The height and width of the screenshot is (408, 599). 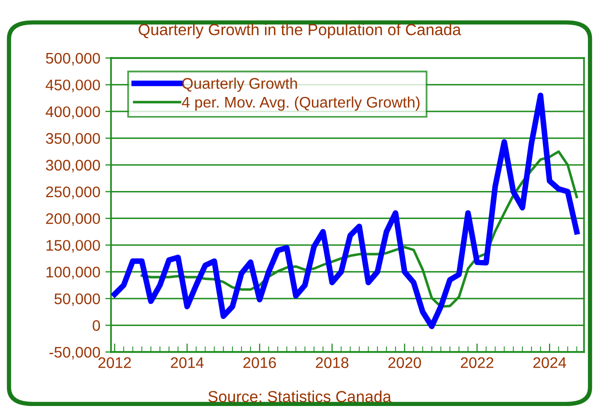 I want to click on y-tick-label: 50,000, so click(x=77, y=299).